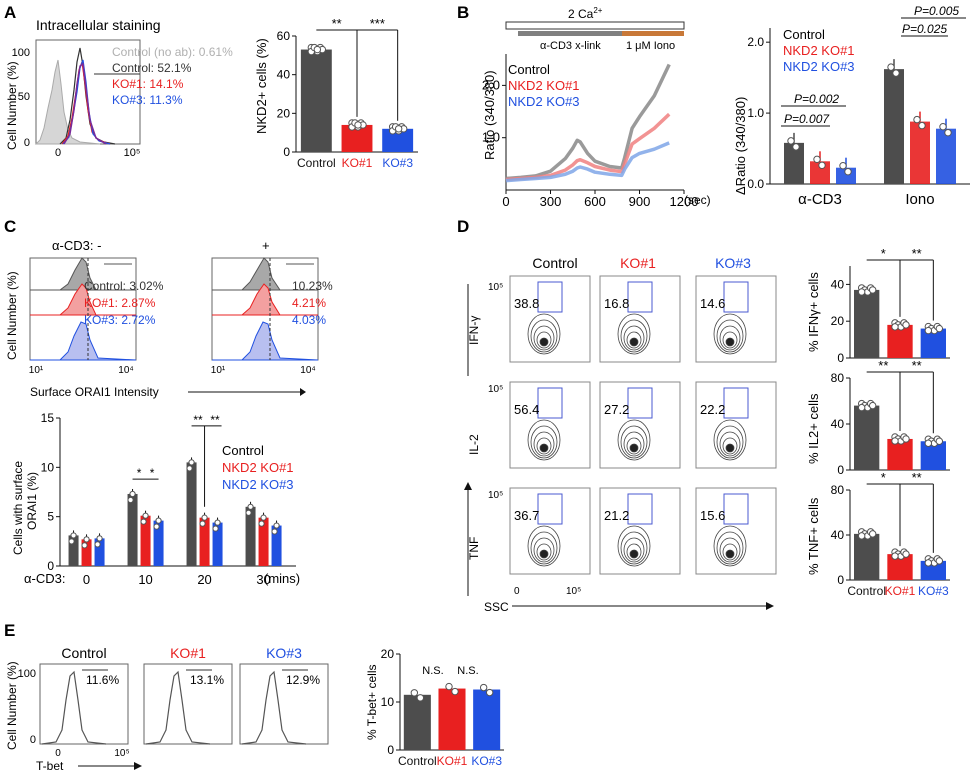 This screenshot has width=975, height=779. Describe the element at coordinates (50, 766) in the screenshot. I see `panel-e-xlabel: T-bet` at that location.